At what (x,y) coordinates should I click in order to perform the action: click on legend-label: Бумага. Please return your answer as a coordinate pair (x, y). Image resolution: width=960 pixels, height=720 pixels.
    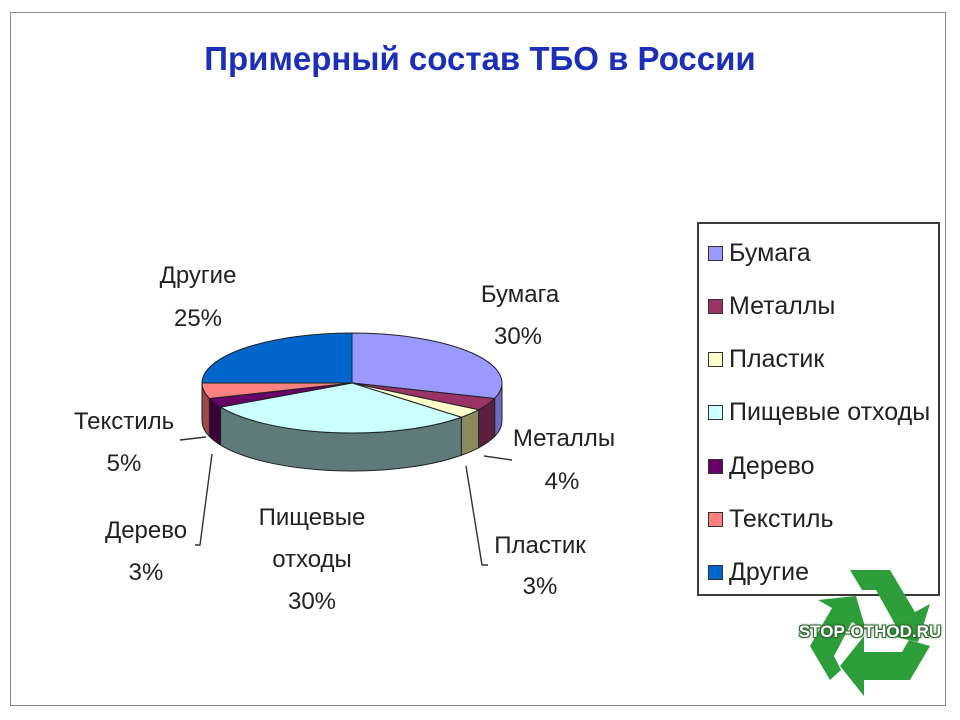
    Looking at the image, I should click on (770, 252).